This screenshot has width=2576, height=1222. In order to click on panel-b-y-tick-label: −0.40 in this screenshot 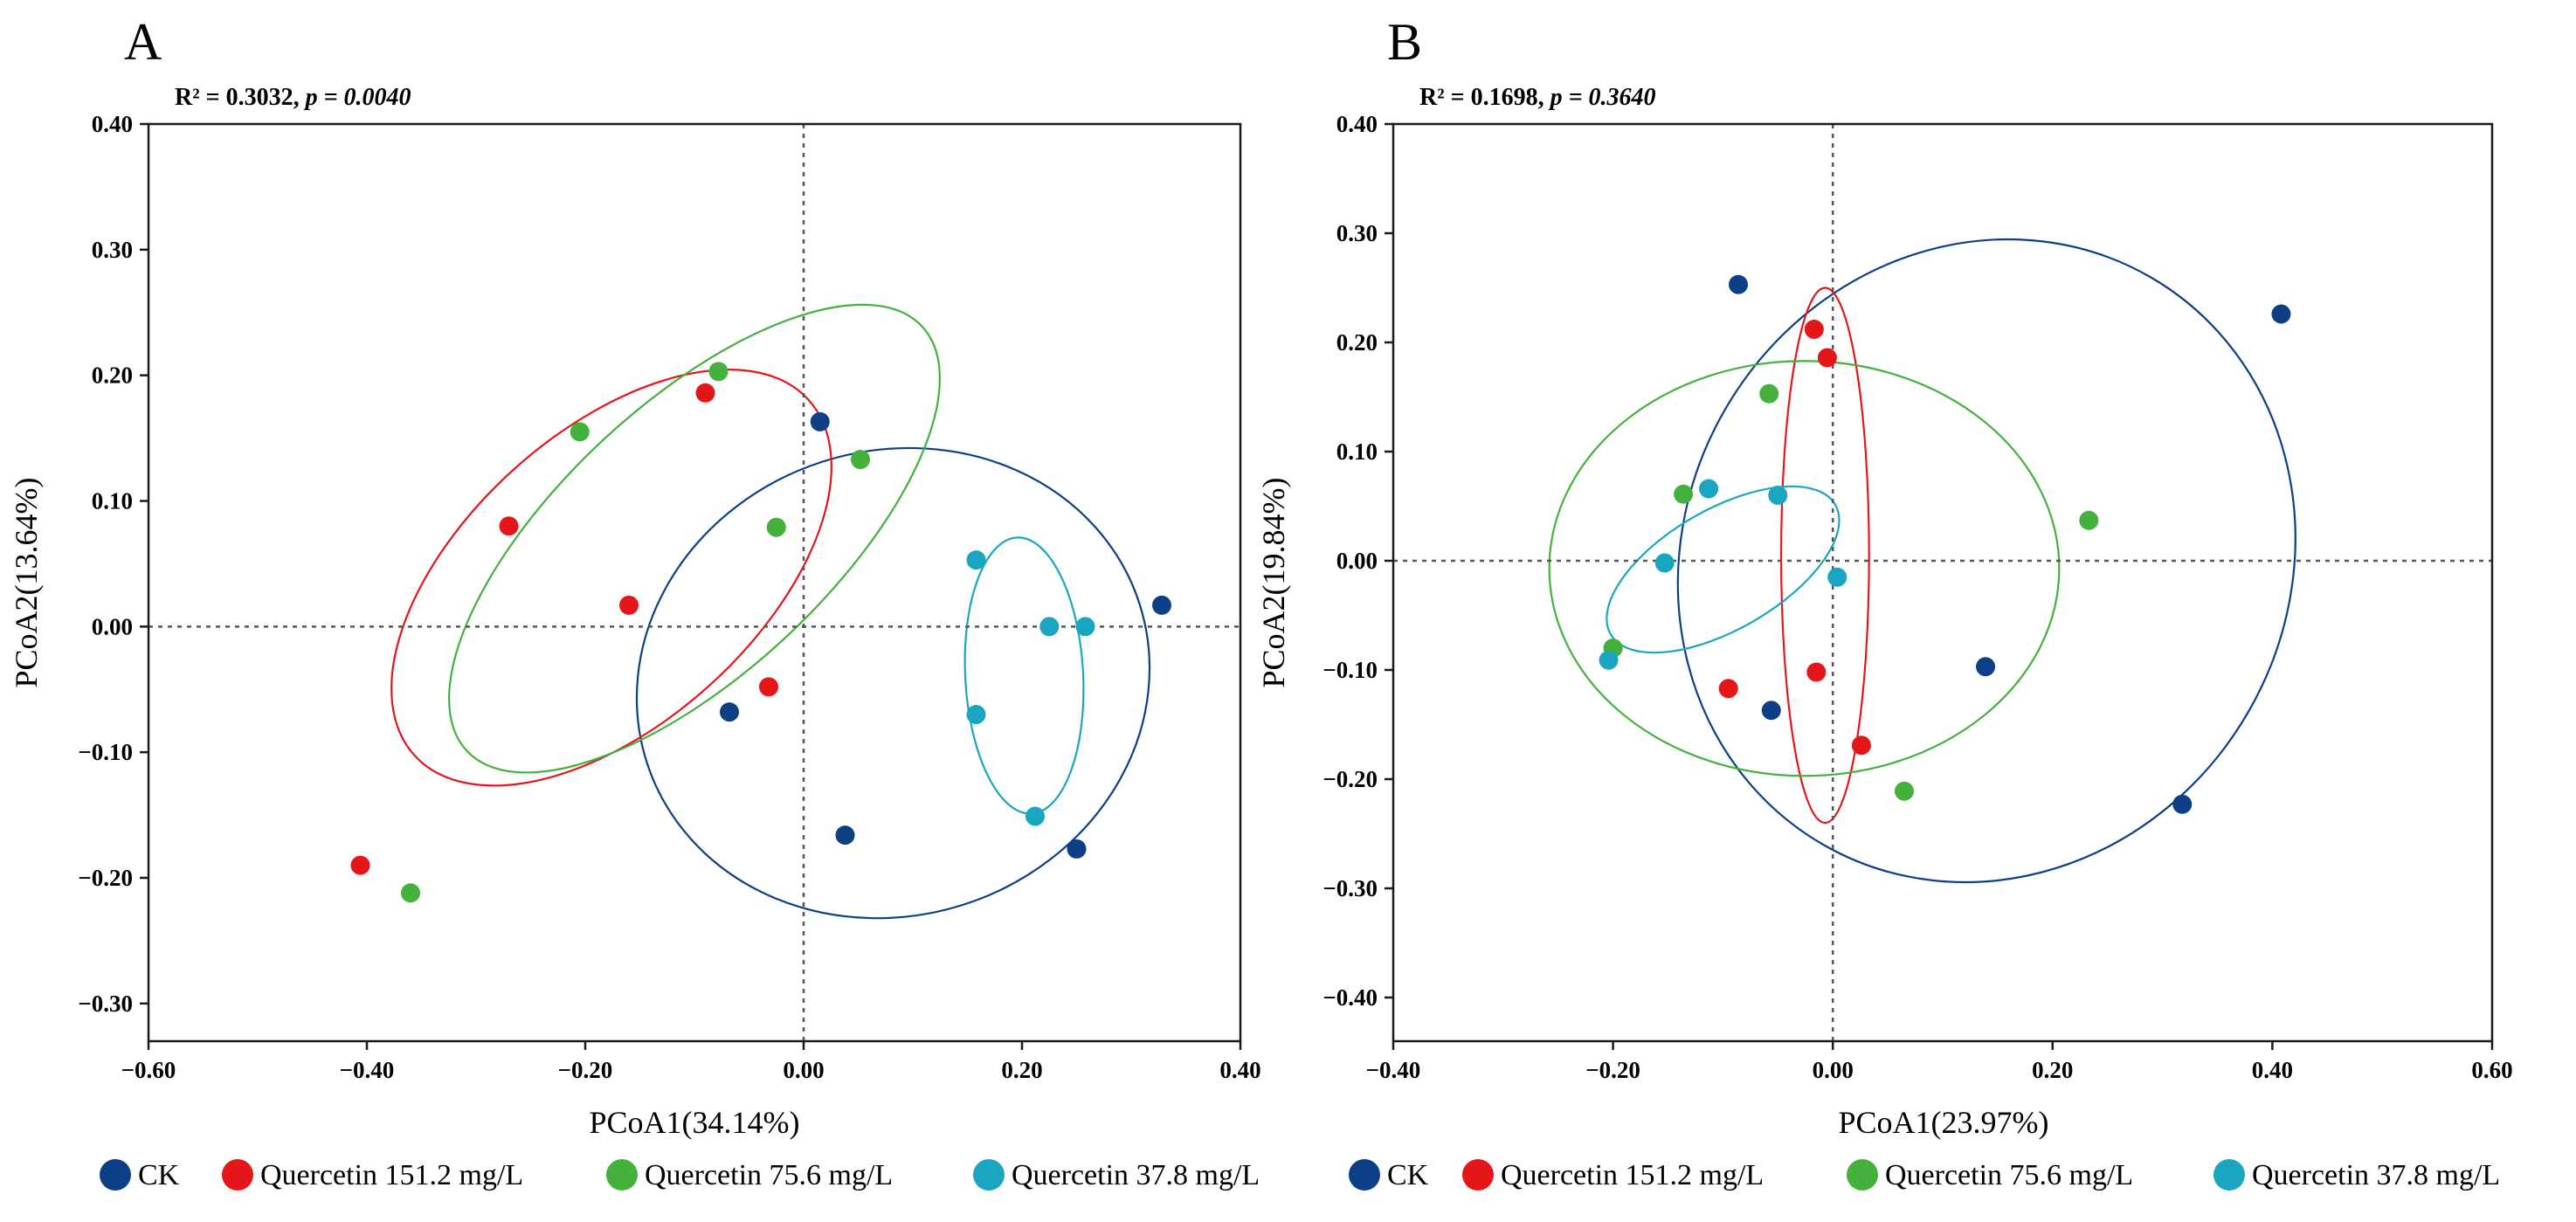, I will do `click(1350, 997)`.